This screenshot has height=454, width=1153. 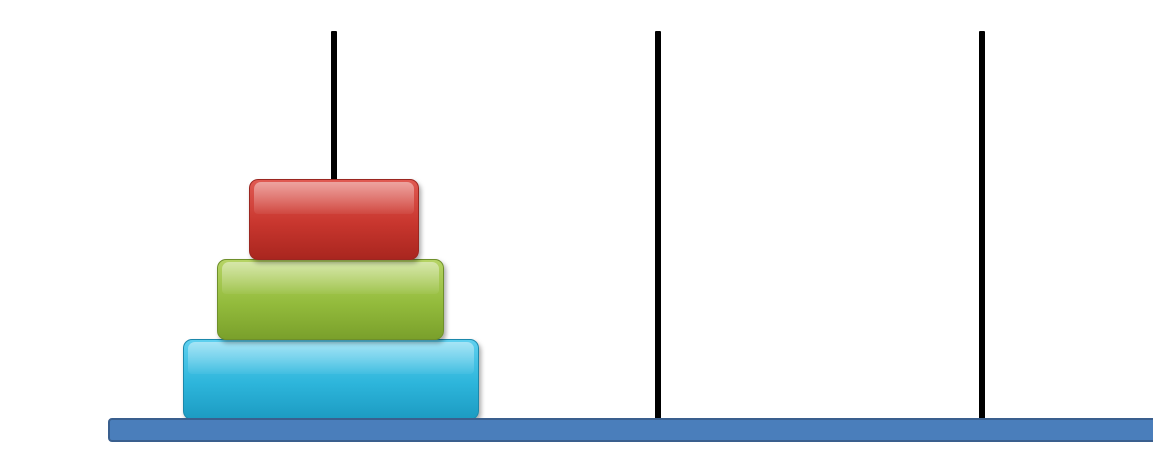 I want to click on peg-right, so click(x=982, y=225).